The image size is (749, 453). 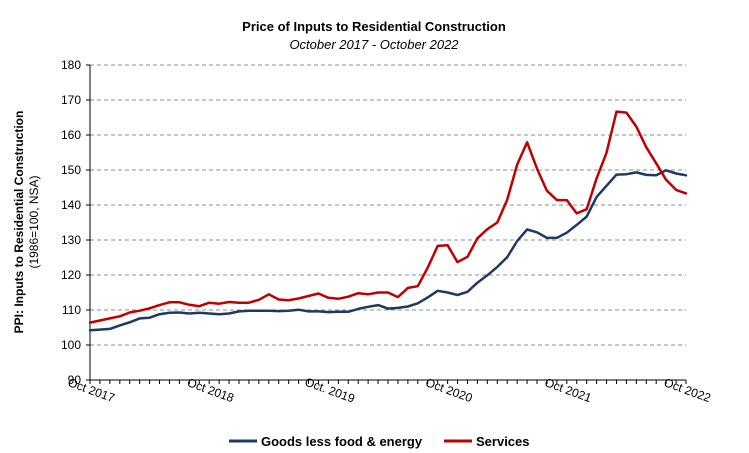 I want to click on y-axis-ticks: 90 100 110 120 130 140 150 160 170 180, so click(x=75, y=222).